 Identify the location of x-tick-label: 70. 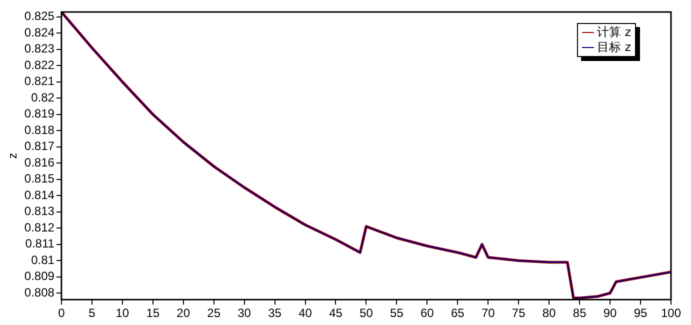
(488, 313).